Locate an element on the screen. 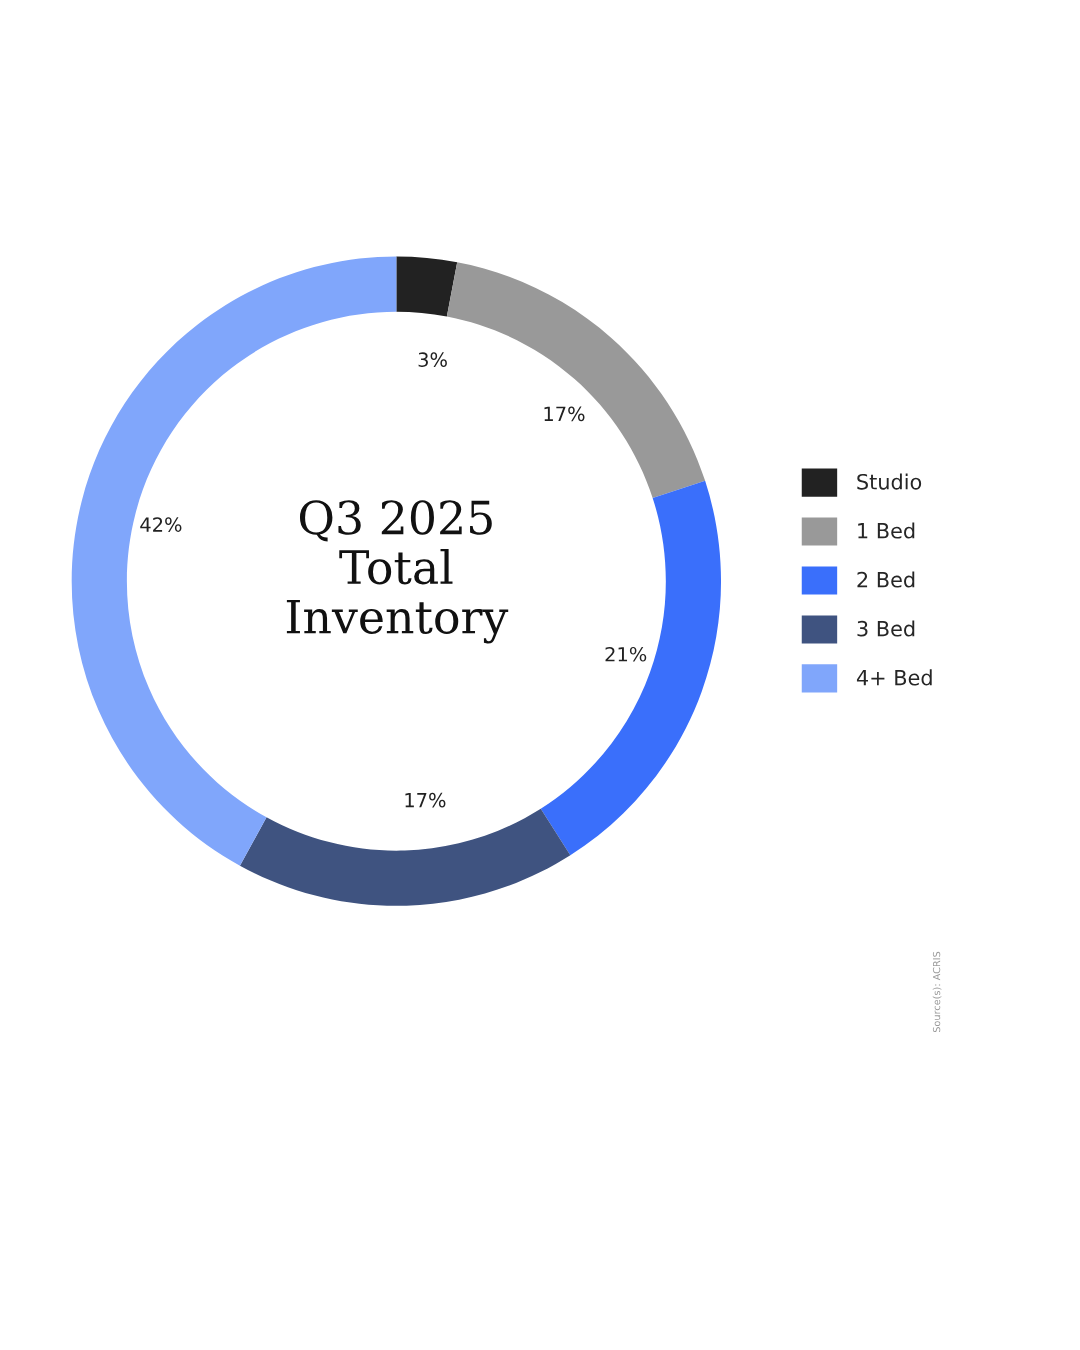  legend-label: 1 Bed is located at coordinates (886, 530).